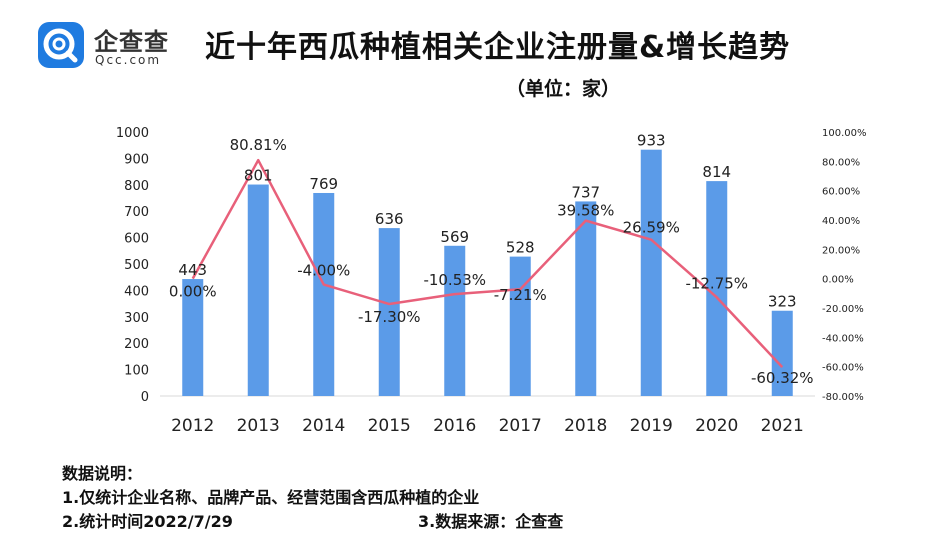 The height and width of the screenshot is (559, 941). What do you see at coordinates (563, 89) in the screenshot?
I see `page-subtitle: （单位：家）` at bounding box center [563, 89].